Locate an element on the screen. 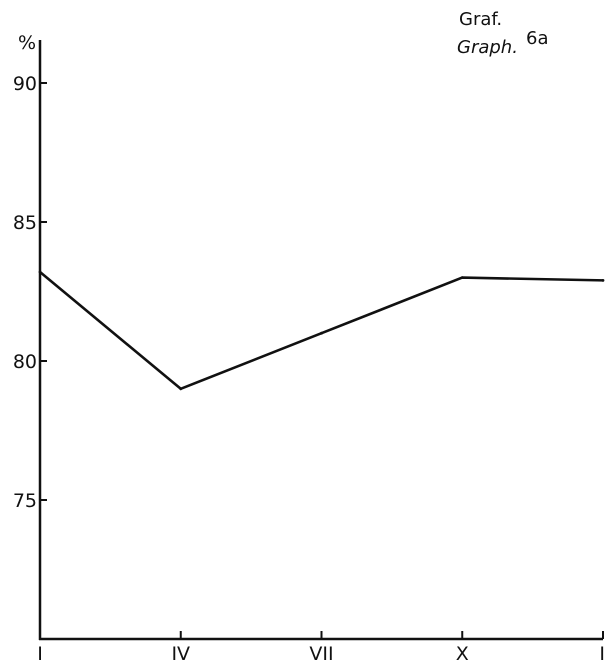 Image resolution: width=607 pixels, height=664 pixels. chart-title-line2: Graph. is located at coordinates (487, 47).